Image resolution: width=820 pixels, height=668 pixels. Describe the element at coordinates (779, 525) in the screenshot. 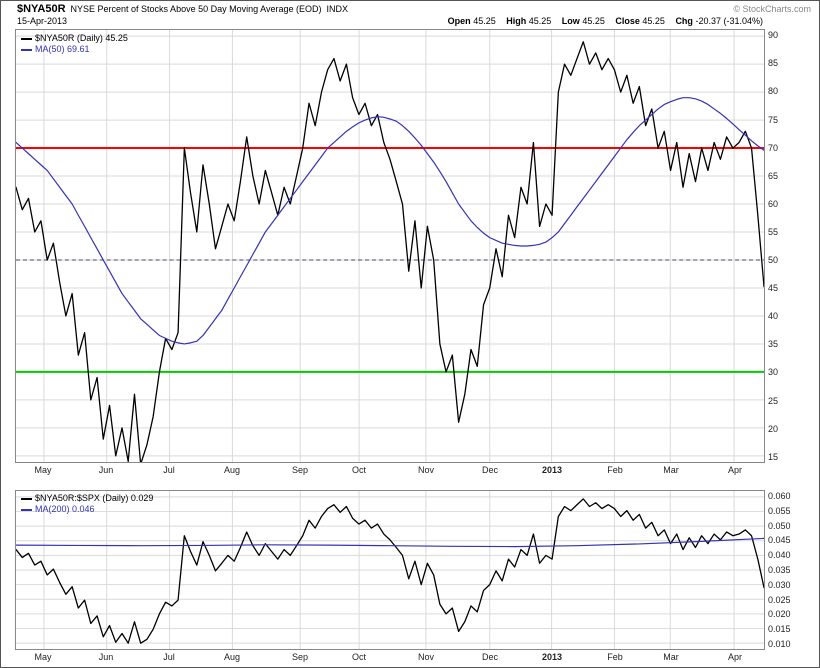

I see `y-tick-label: 0.050` at that location.